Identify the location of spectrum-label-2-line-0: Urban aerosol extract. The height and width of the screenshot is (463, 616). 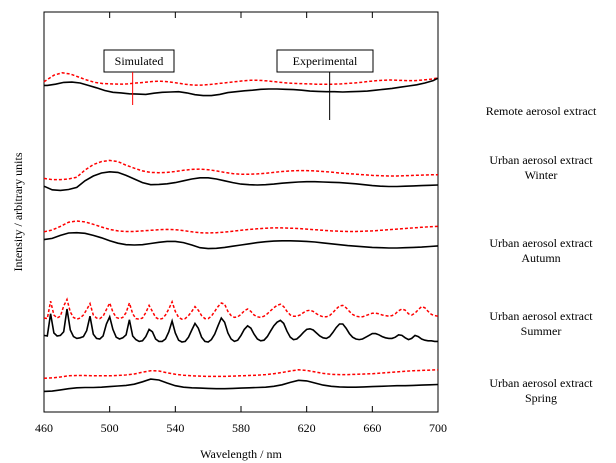
(541, 243).